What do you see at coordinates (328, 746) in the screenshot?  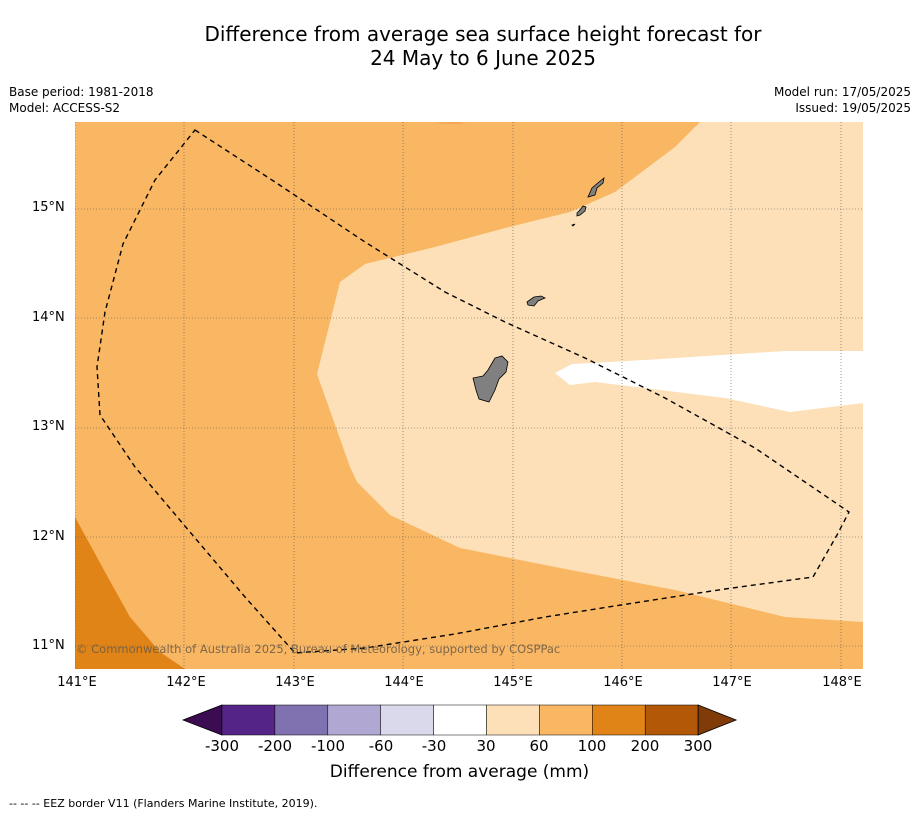 I see `cb-tick-3: -100` at bounding box center [328, 746].